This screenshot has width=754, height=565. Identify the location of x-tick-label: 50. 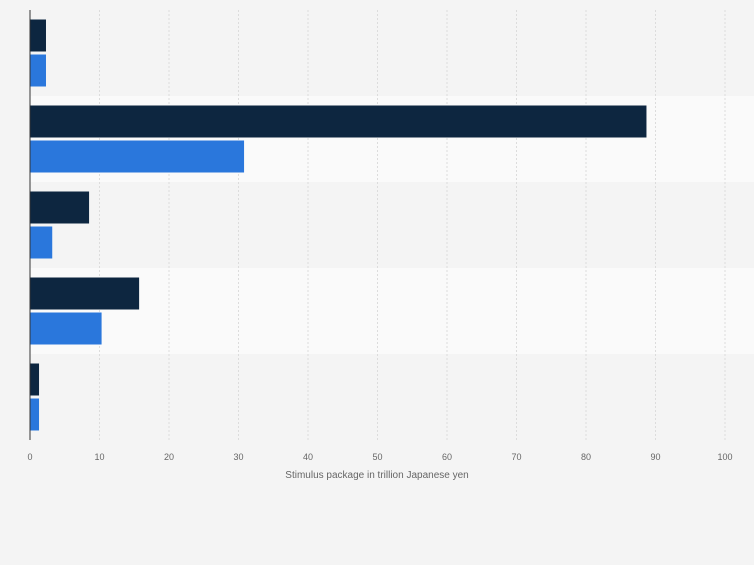
(377, 457).